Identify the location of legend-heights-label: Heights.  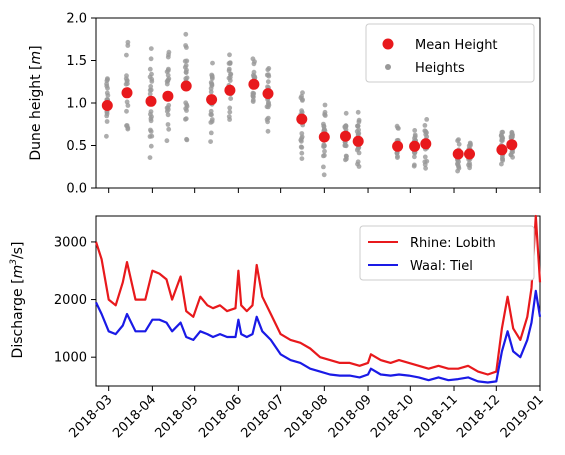
(440, 68).